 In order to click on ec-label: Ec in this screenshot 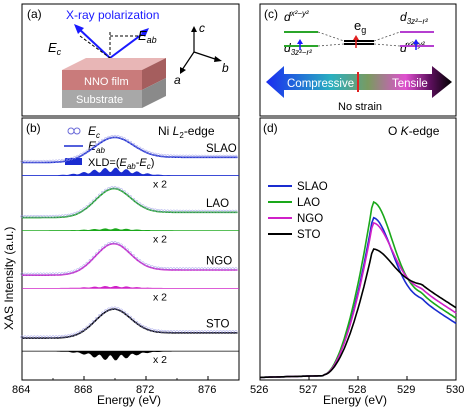, I will do `click(55, 48)`.